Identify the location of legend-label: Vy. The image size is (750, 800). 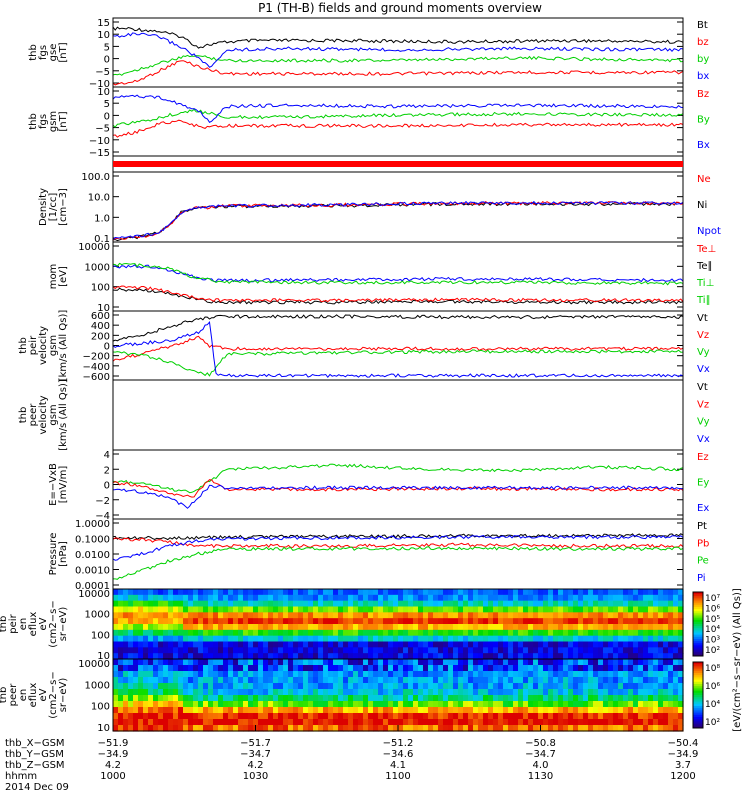
(703, 352).